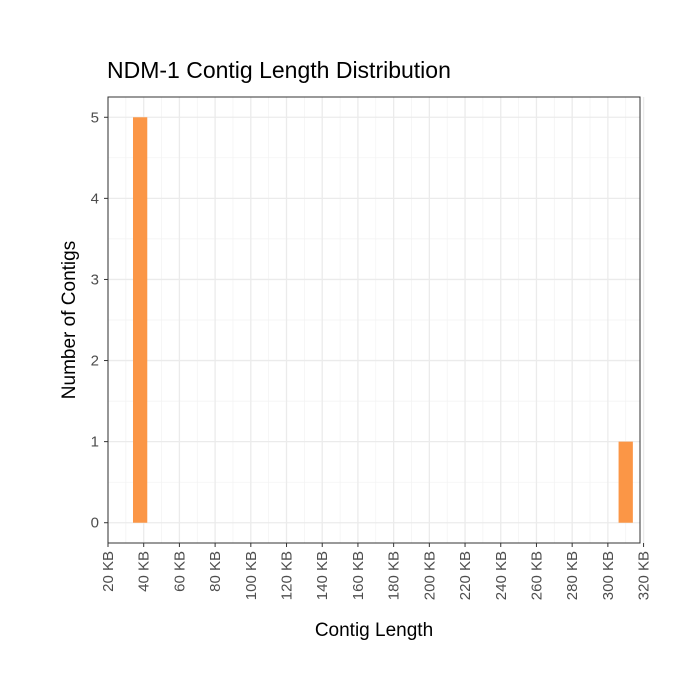 This screenshot has width=700, height=700. I want to click on x-tick-label: 280 KB, so click(572, 575).